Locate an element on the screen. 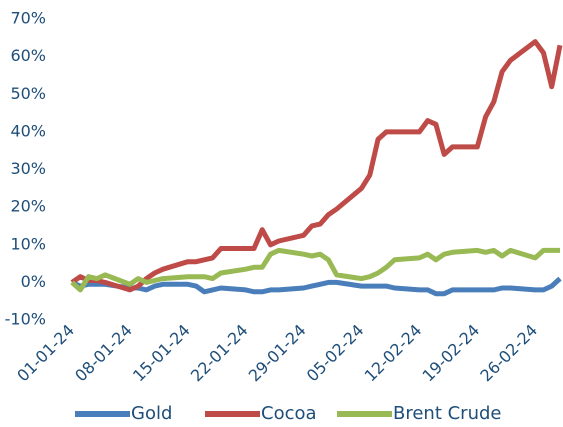  legend-label: Brent Crude is located at coordinates (447, 413).